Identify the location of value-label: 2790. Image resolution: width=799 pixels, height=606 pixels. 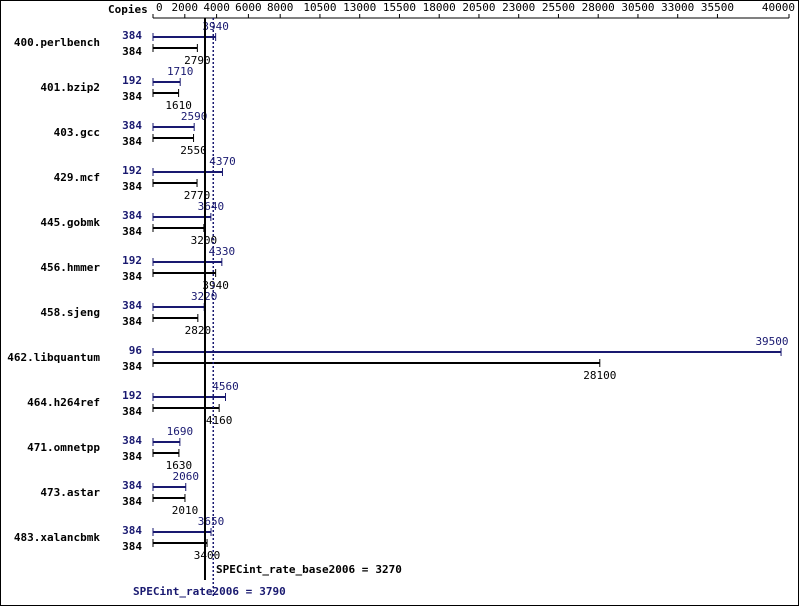
(197, 60).